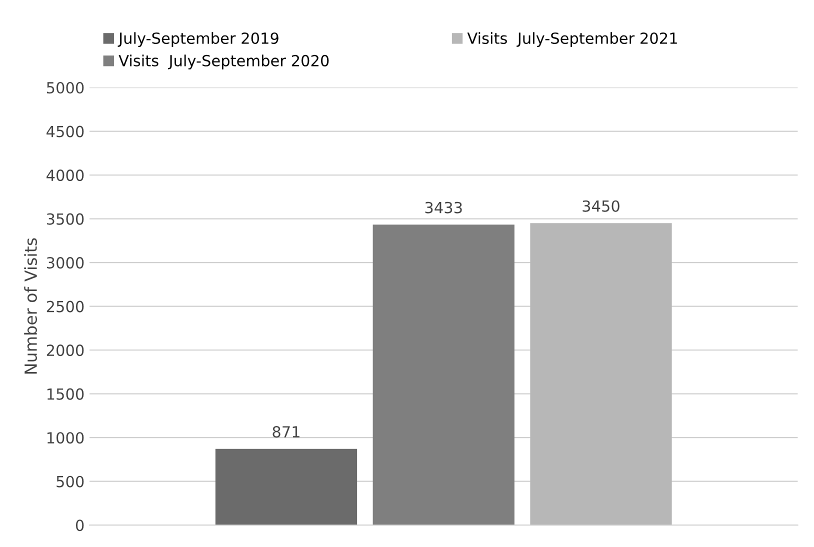  I want to click on y-tick-label: 1500, so click(65, 394).